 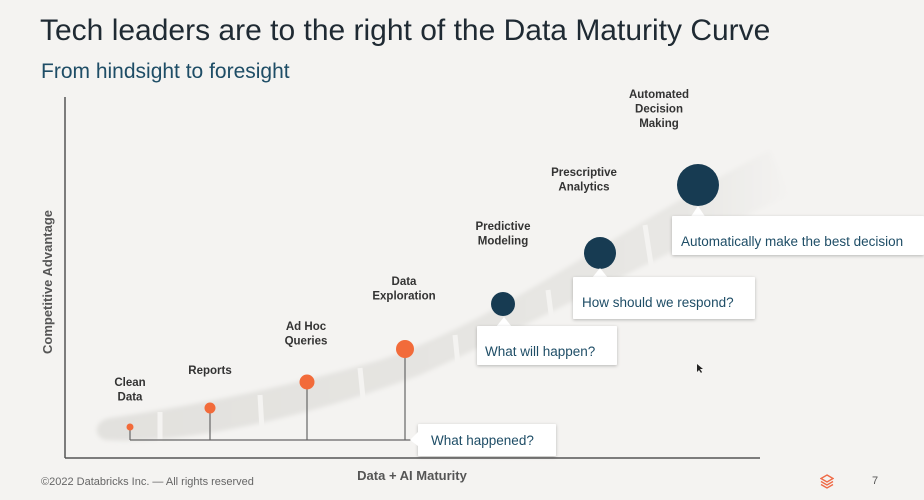 I want to click on stage-label-line: Queries, so click(x=306, y=342).